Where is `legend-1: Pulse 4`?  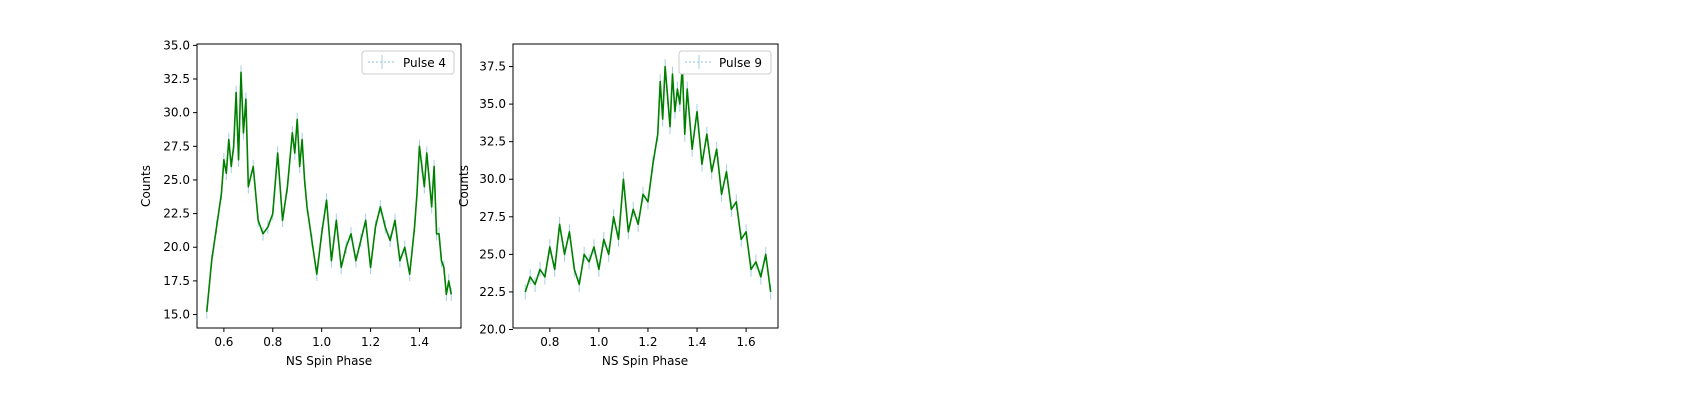 legend-1: Pulse 4 is located at coordinates (408, 62).